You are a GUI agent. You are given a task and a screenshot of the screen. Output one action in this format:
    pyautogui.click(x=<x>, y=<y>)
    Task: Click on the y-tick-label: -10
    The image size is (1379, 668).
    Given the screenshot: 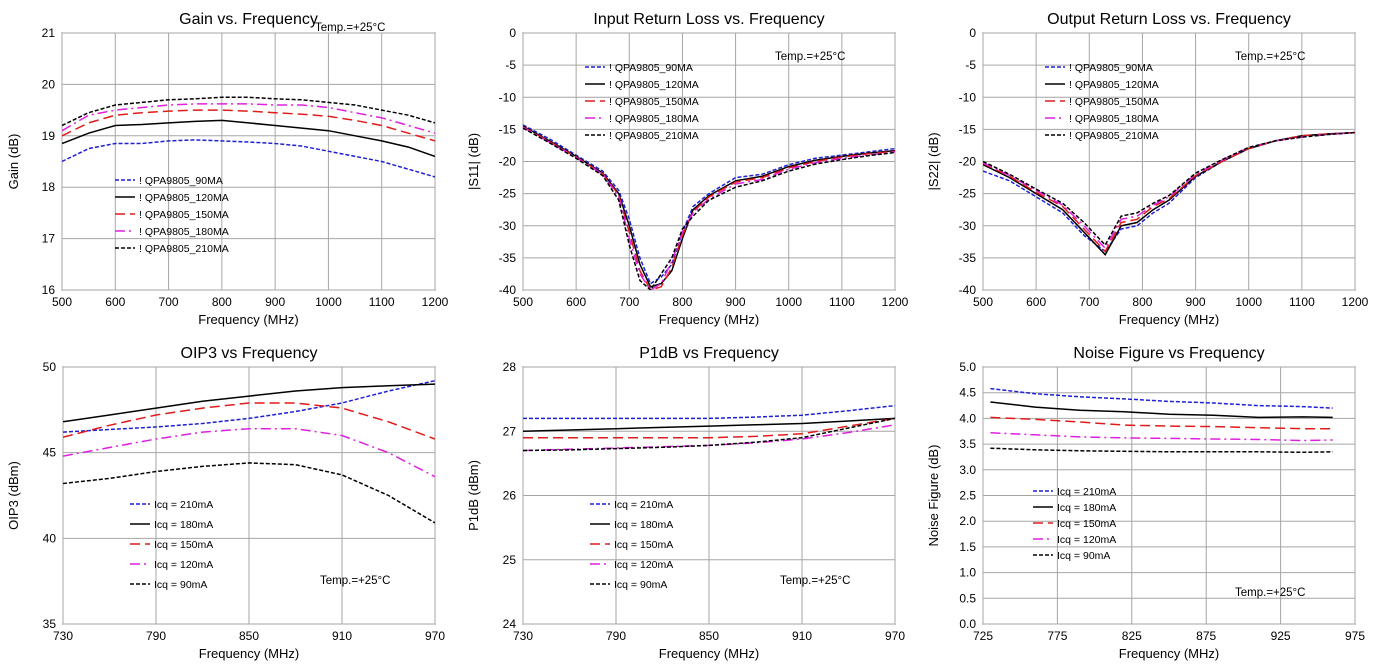 What is the action you would take?
    pyautogui.click(x=508, y=97)
    